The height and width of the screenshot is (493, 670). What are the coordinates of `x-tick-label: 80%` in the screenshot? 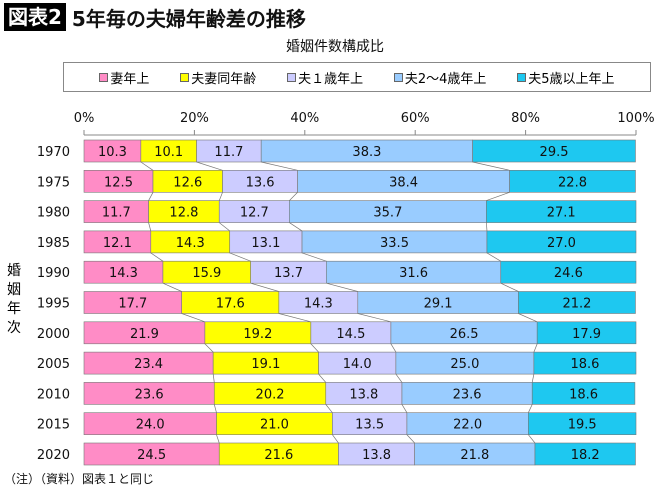 It's located at (525, 118).